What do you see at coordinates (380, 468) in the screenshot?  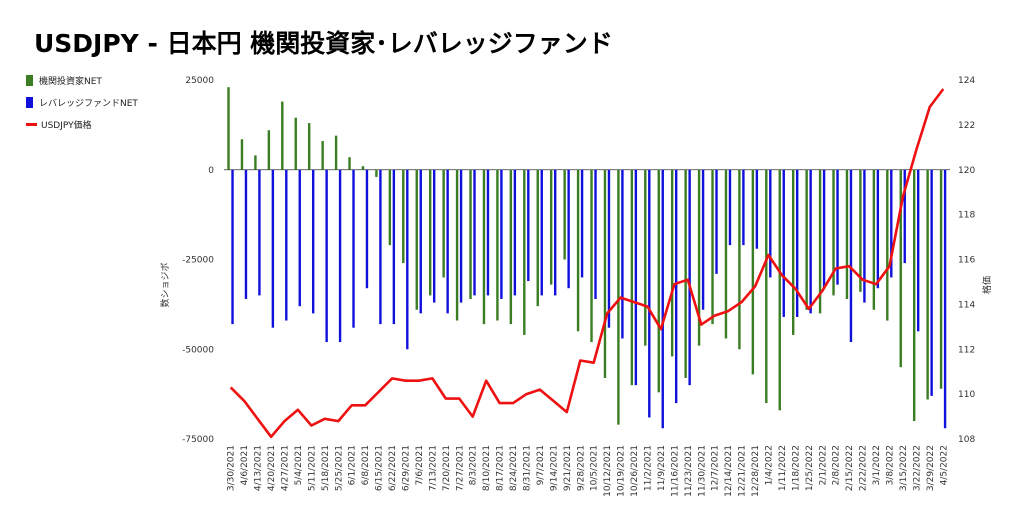 I see `x-tick-label: 6/15/2021` at bounding box center [380, 468].